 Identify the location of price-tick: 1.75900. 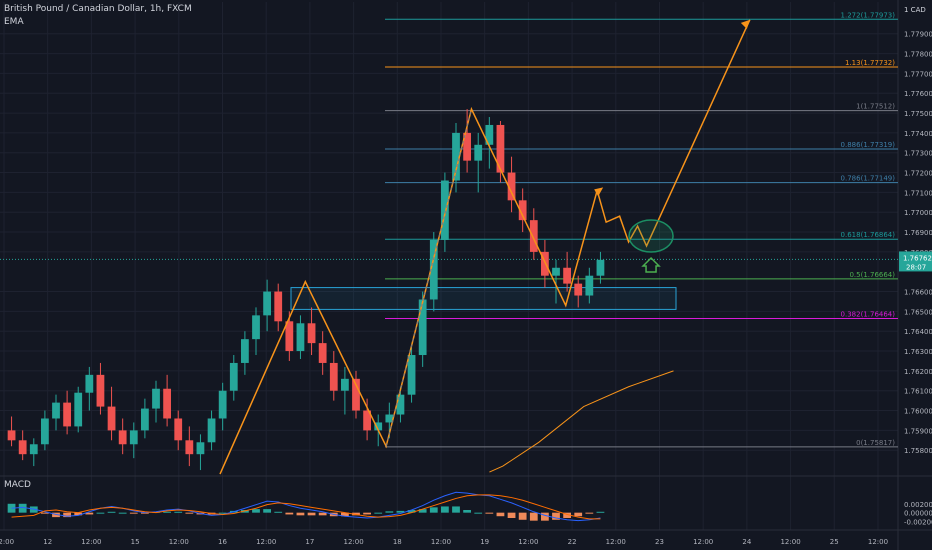
(918, 431).